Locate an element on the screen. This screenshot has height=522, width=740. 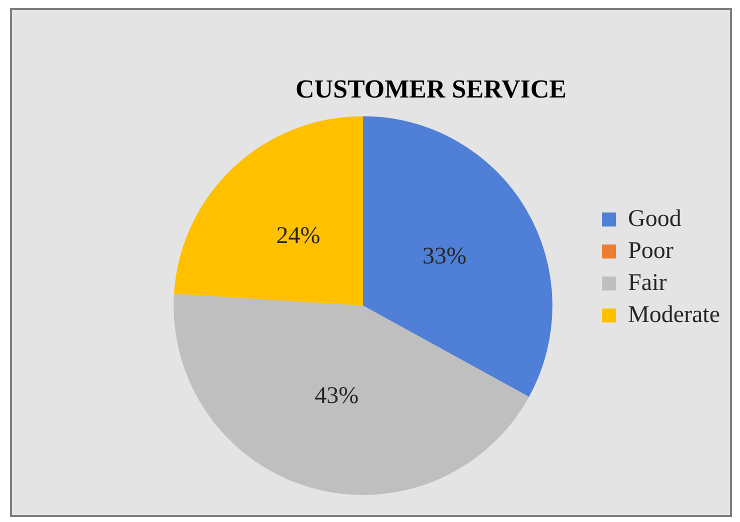
data-label: 33% is located at coordinates (444, 257).